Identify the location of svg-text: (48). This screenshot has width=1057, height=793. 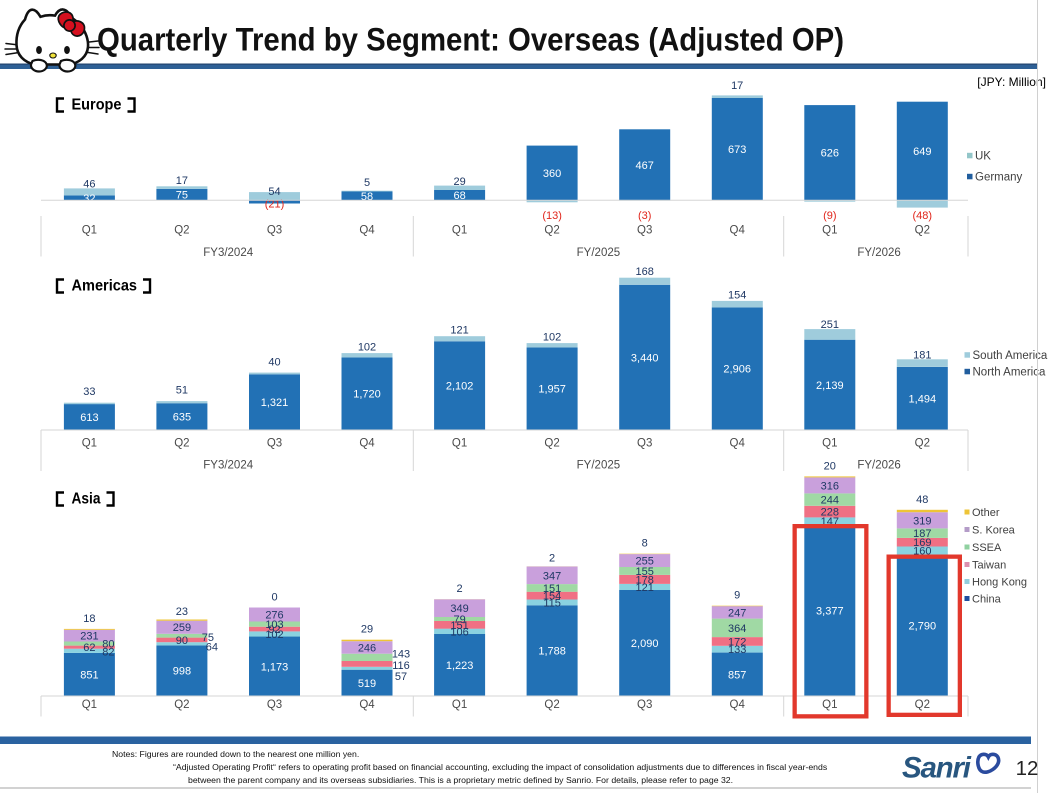
(923, 216).